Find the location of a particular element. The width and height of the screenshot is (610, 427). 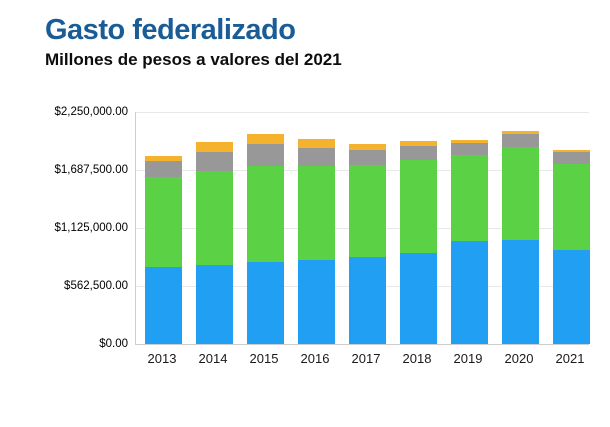

y-tick-label: $0.00 is located at coordinates (113, 344).